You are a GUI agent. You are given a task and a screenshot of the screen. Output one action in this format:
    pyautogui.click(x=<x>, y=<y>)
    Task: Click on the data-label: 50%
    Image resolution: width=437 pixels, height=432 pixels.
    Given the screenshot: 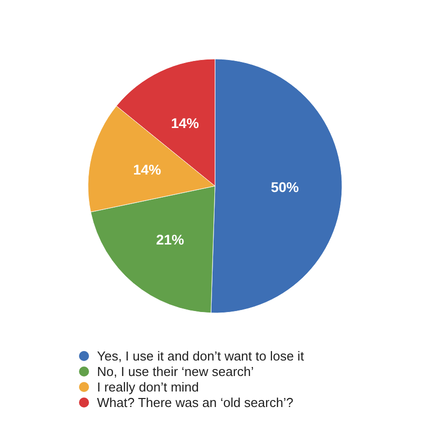 What is the action you would take?
    pyautogui.click(x=285, y=187)
    